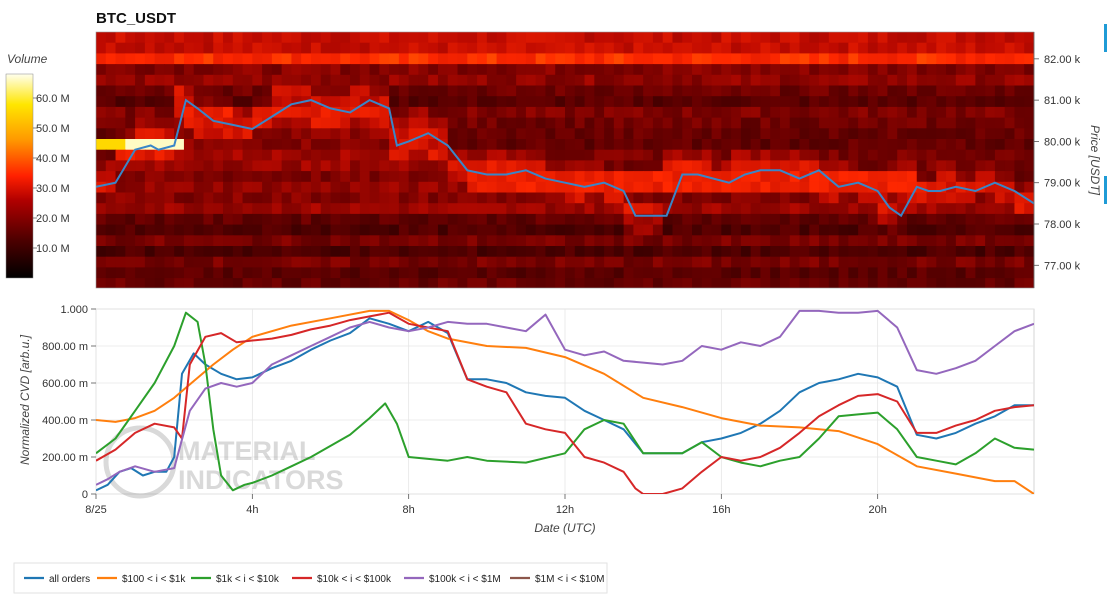 This screenshot has height=597, width=1107. I want to click on toolbar-marker-bottom, so click(1105, 190).